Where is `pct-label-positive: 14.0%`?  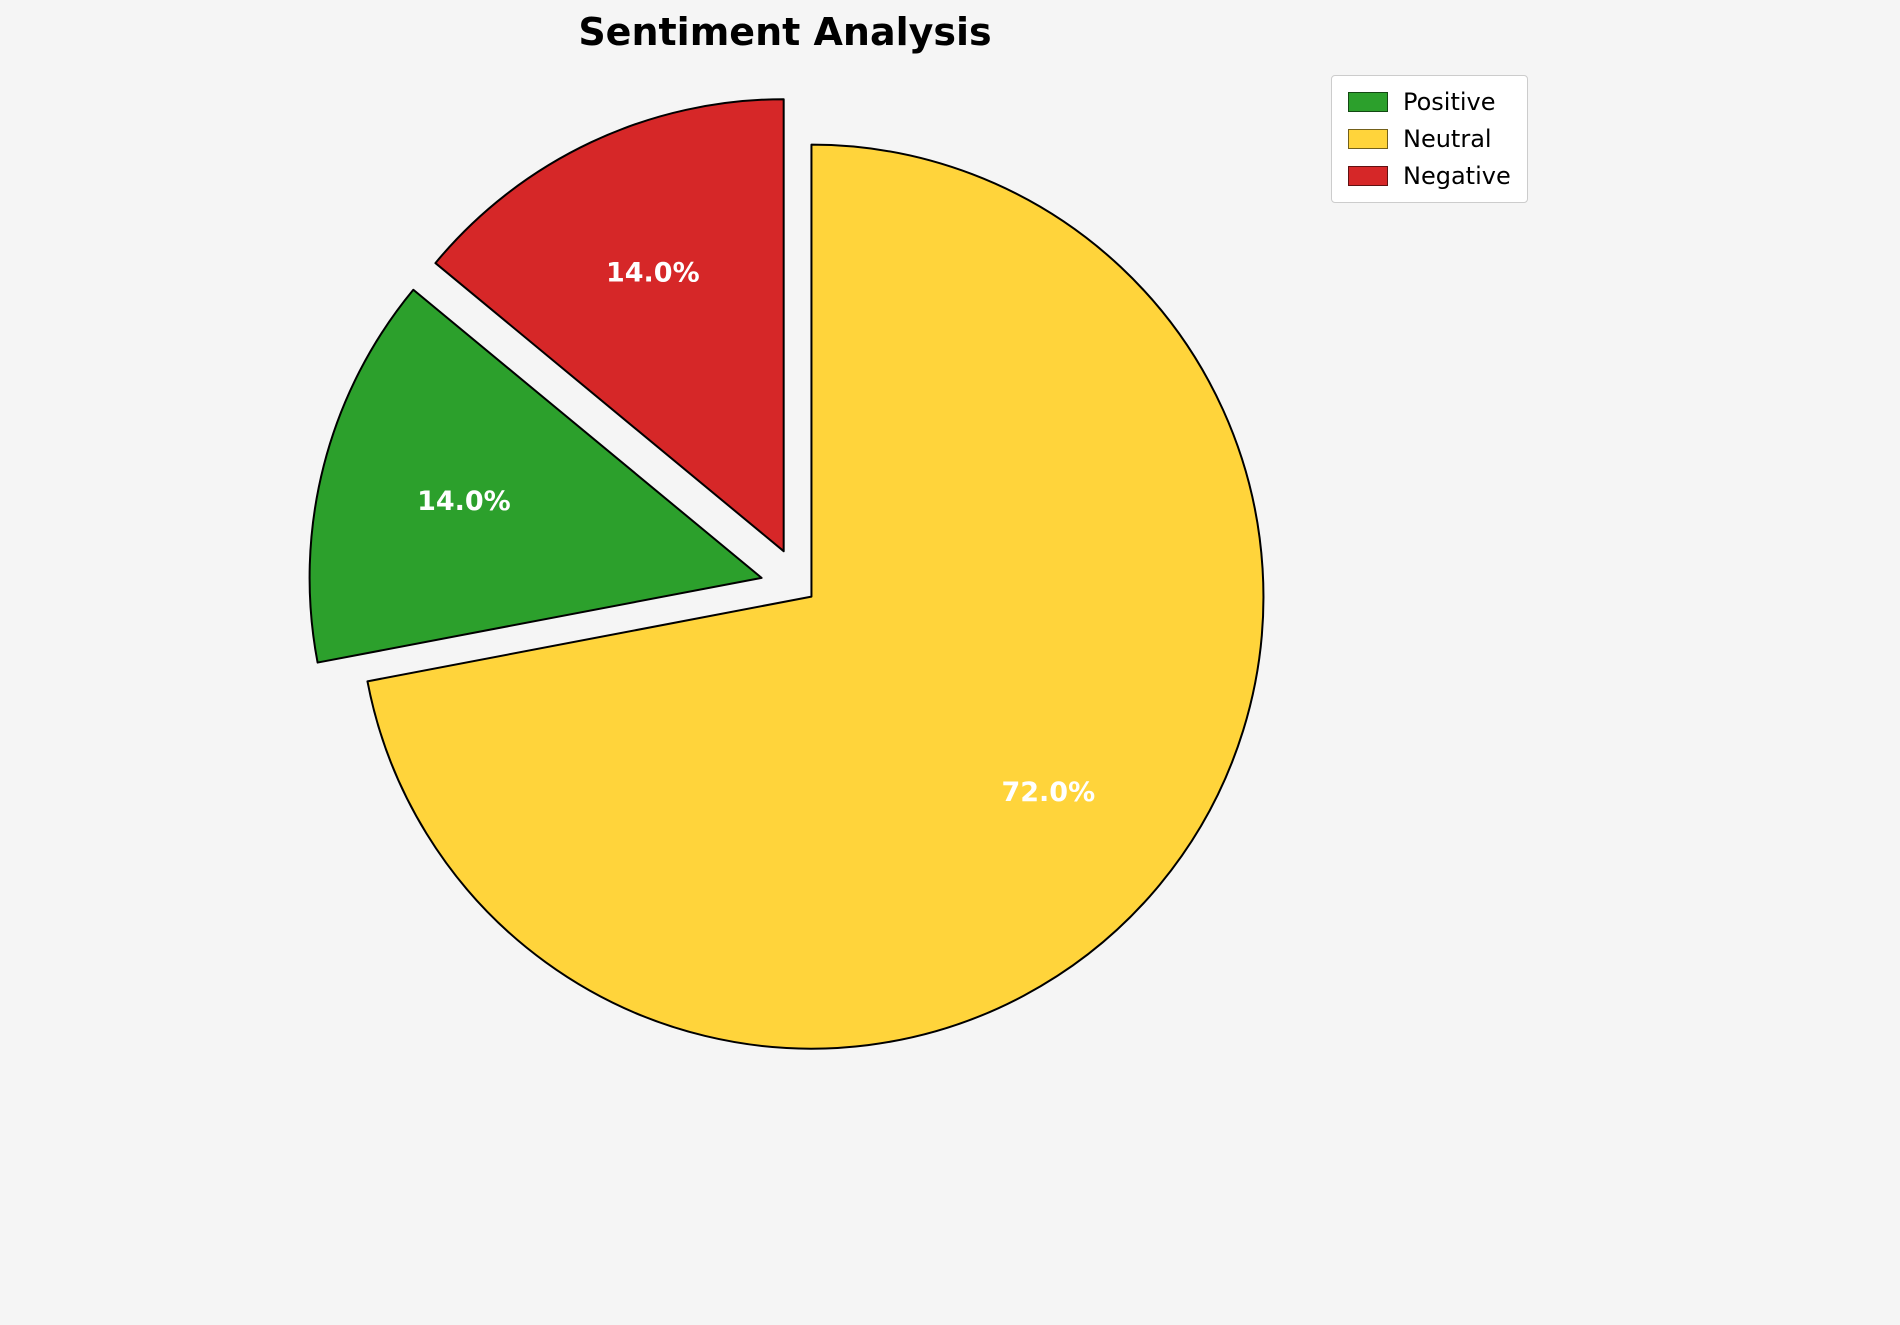
pct-label-positive: 14.0% is located at coordinates (464, 501).